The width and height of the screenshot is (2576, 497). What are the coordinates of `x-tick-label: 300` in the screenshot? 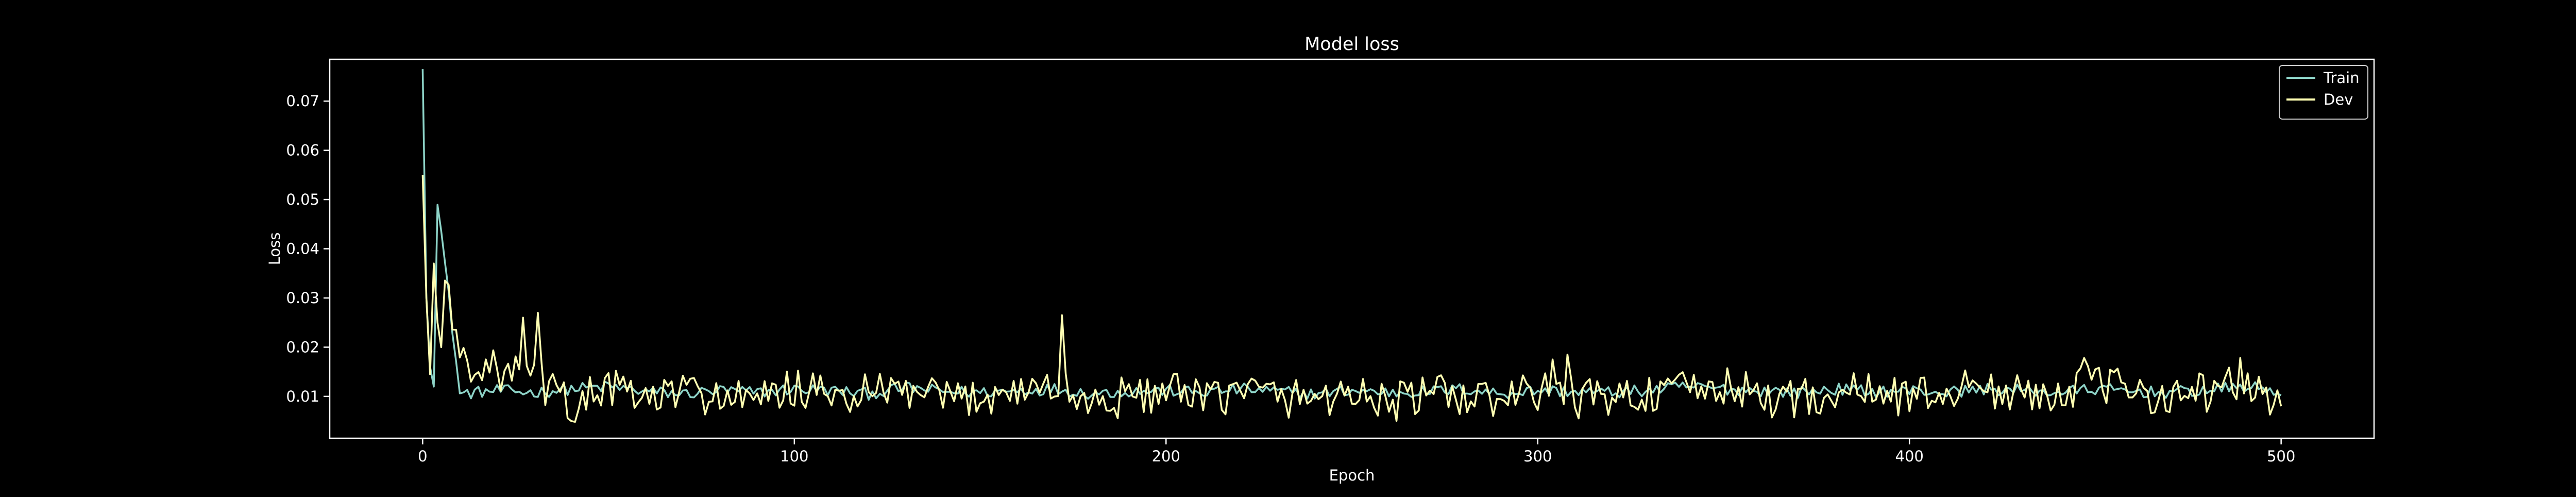 It's located at (1537, 456).